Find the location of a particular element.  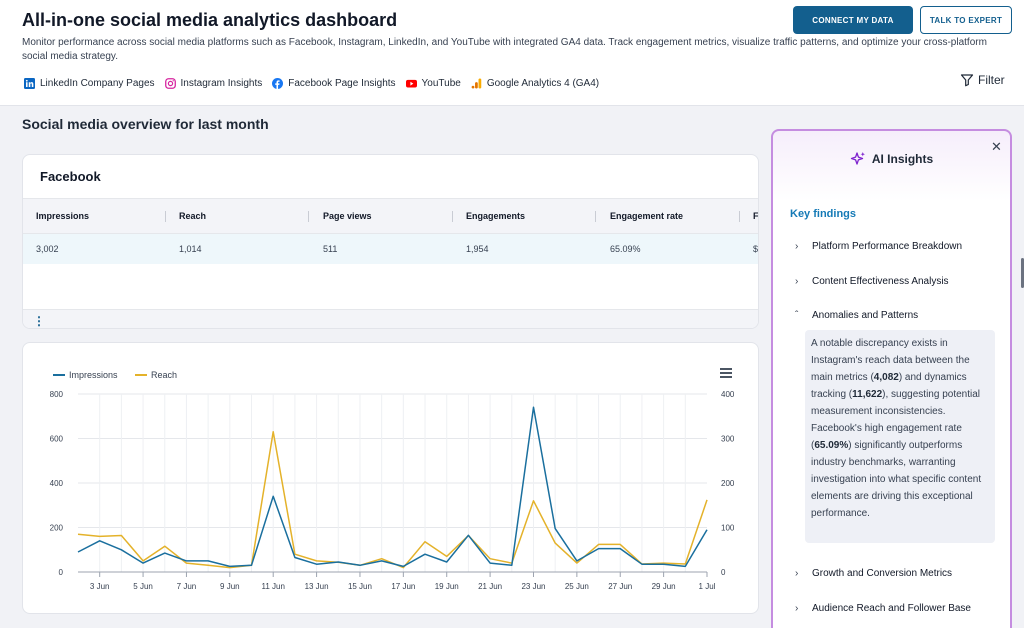

y-left-tick-label: 200 is located at coordinates (57, 528).